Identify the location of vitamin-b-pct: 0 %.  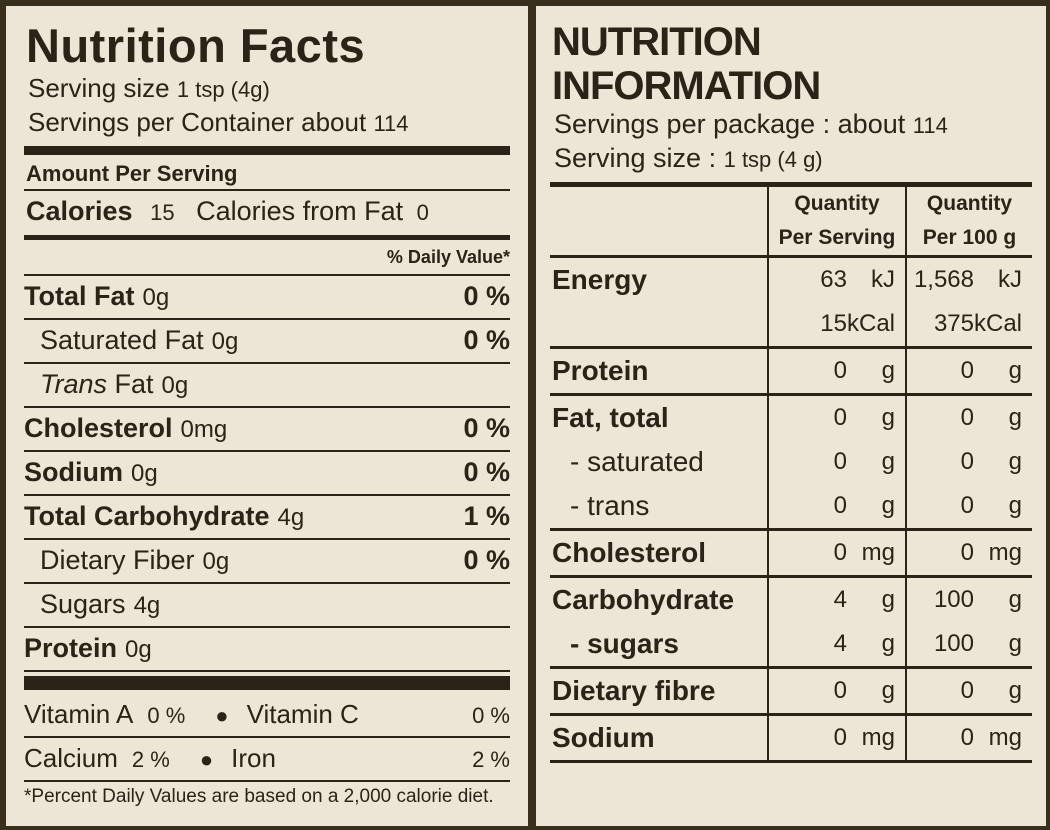
(491, 715).